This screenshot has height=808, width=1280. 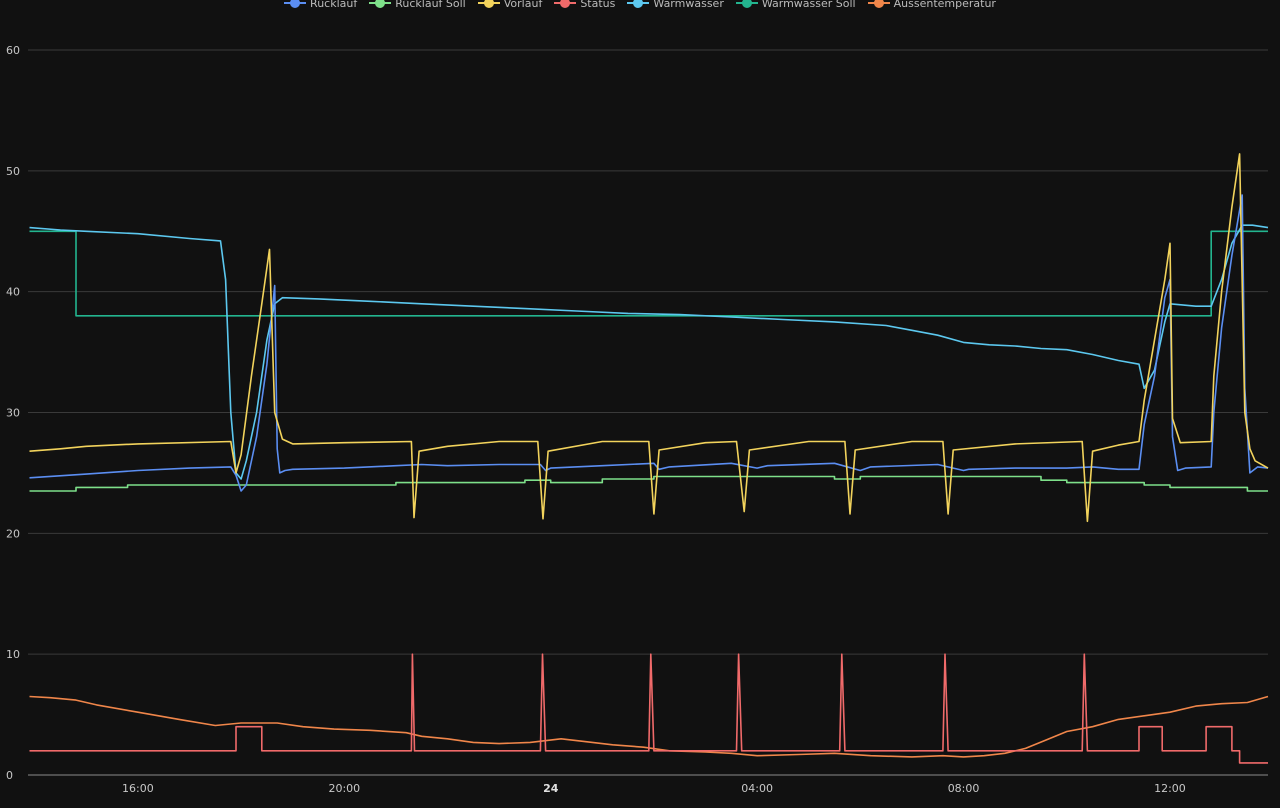 I want to click on x-tick-label: 04:00, so click(x=757, y=788).